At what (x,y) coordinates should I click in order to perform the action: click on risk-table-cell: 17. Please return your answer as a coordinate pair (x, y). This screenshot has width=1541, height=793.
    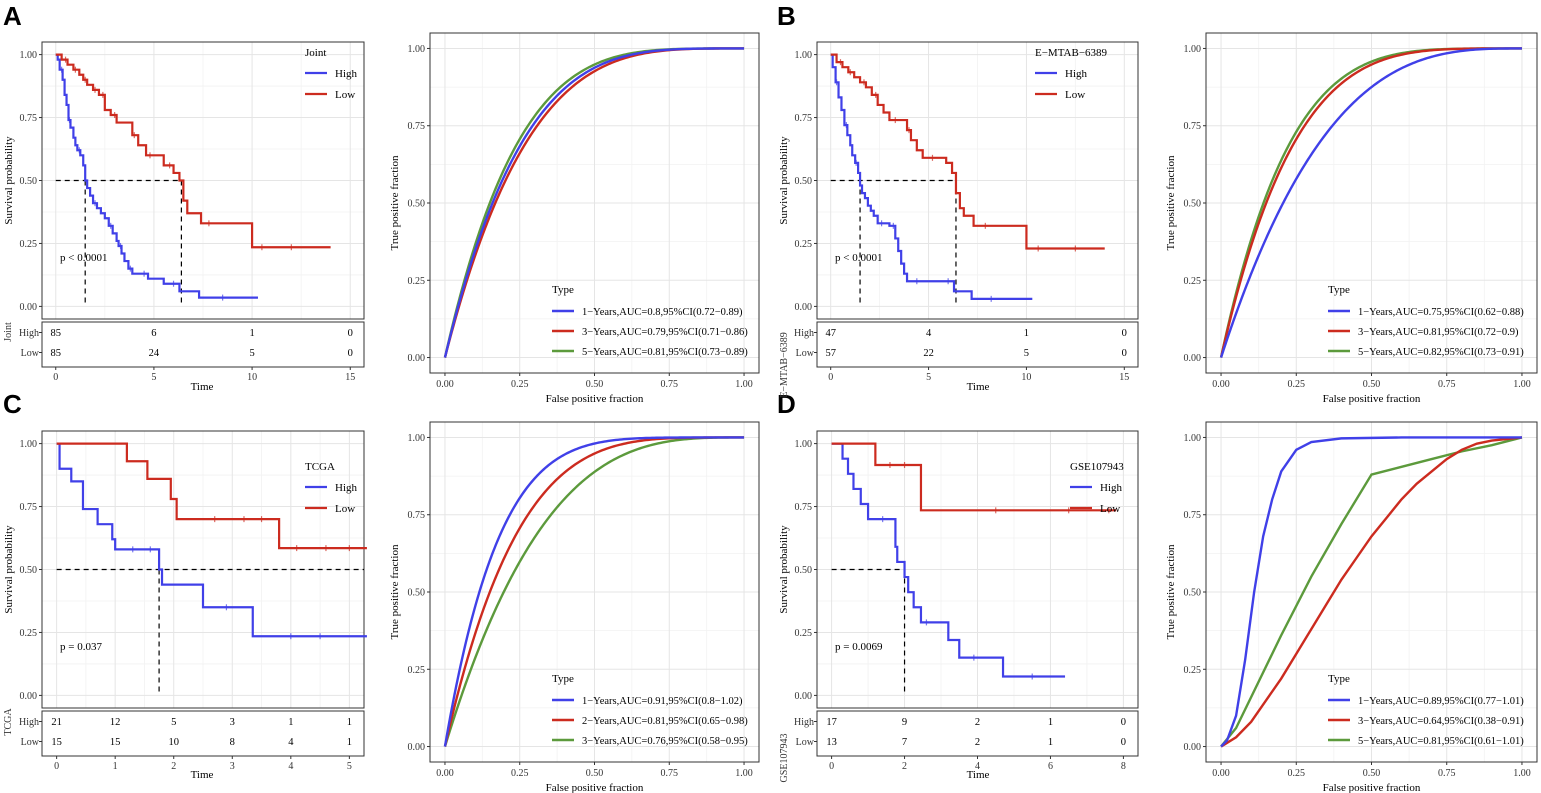
    Looking at the image, I should click on (831, 722).